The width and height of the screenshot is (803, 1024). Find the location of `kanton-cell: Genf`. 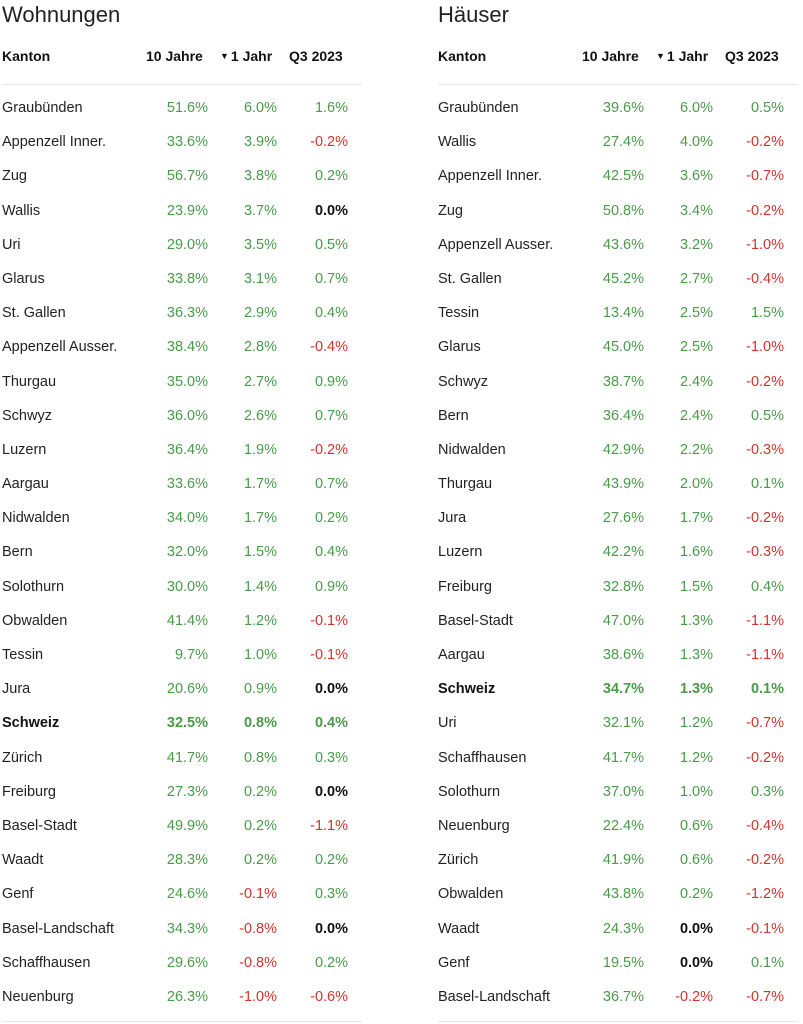

kanton-cell: Genf is located at coordinates (18, 894).